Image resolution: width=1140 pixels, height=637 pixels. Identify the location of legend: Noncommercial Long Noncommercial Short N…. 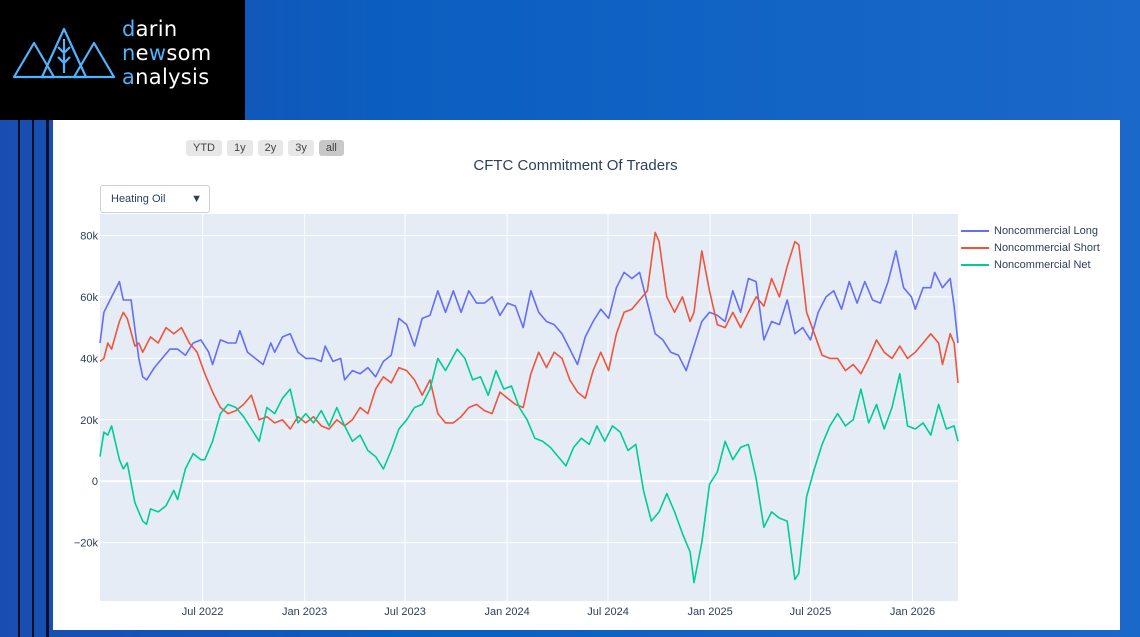
(1030, 247).